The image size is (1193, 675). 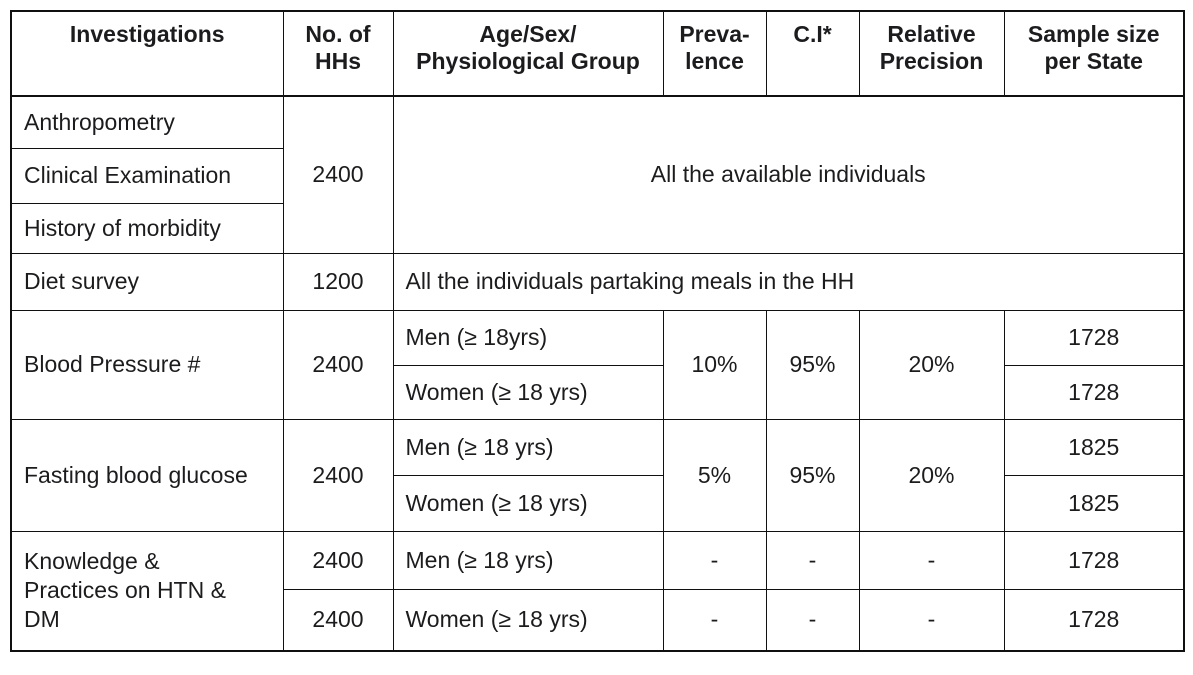 What do you see at coordinates (338, 475) in the screenshot?
I see `cell-fbg-hhs: 2400` at bounding box center [338, 475].